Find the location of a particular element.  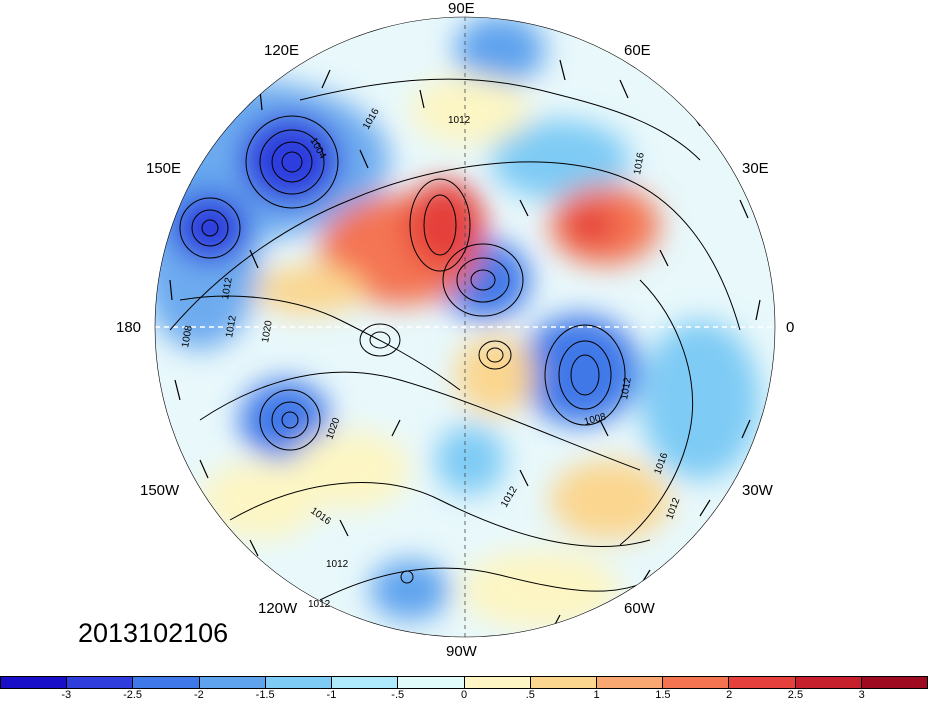

colorbar-tick-label: -3 is located at coordinates (66, 695).